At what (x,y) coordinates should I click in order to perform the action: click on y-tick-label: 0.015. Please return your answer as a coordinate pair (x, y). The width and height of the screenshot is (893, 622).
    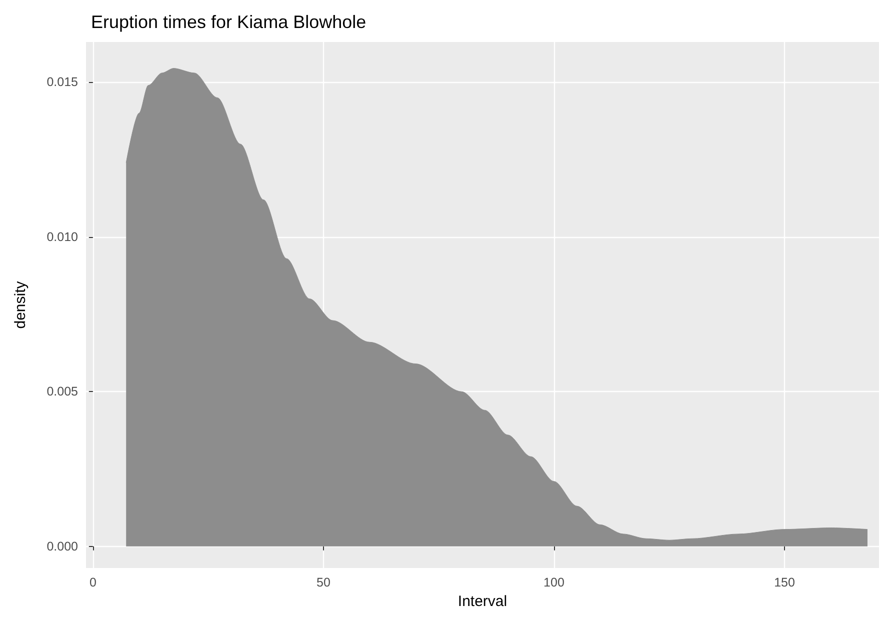
    Looking at the image, I should click on (62, 82).